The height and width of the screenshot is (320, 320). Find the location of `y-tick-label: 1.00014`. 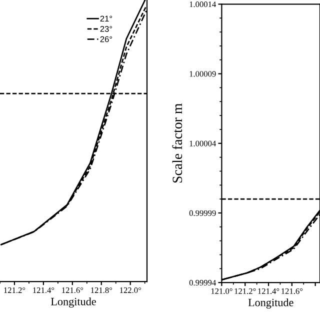

y-tick-label: 1.00014 is located at coordinates (203, 5).